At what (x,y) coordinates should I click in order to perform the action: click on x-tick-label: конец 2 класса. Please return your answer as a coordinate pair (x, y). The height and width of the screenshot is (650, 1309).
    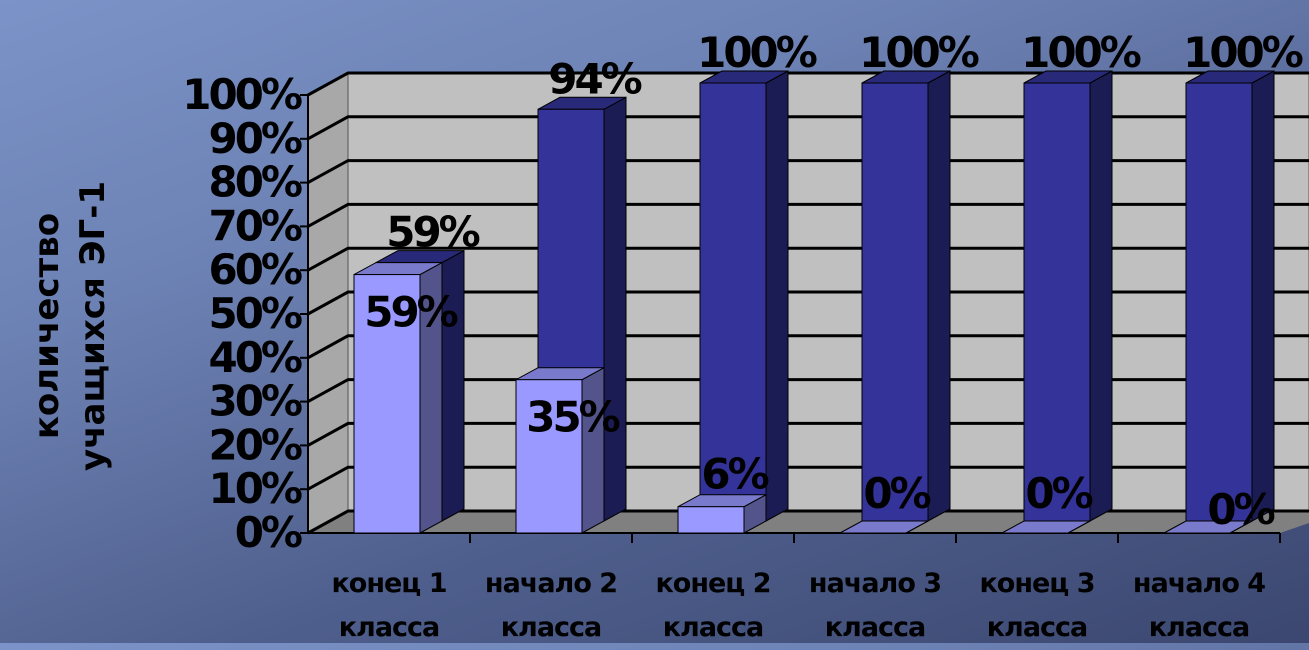
    Looking at the image, I should click on (713, 606).